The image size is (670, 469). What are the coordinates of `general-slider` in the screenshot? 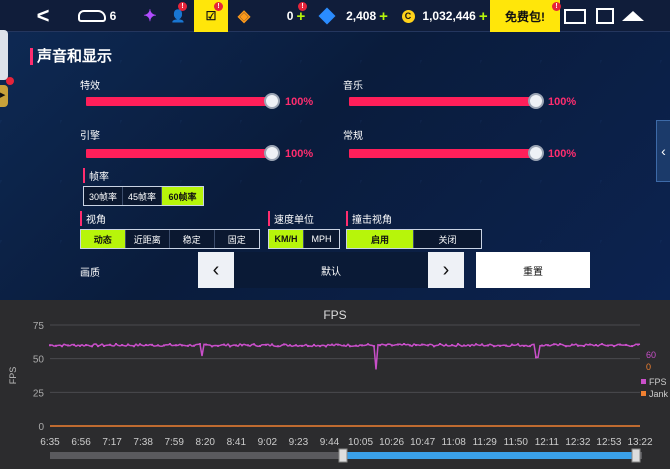 It's located at (445, 153).